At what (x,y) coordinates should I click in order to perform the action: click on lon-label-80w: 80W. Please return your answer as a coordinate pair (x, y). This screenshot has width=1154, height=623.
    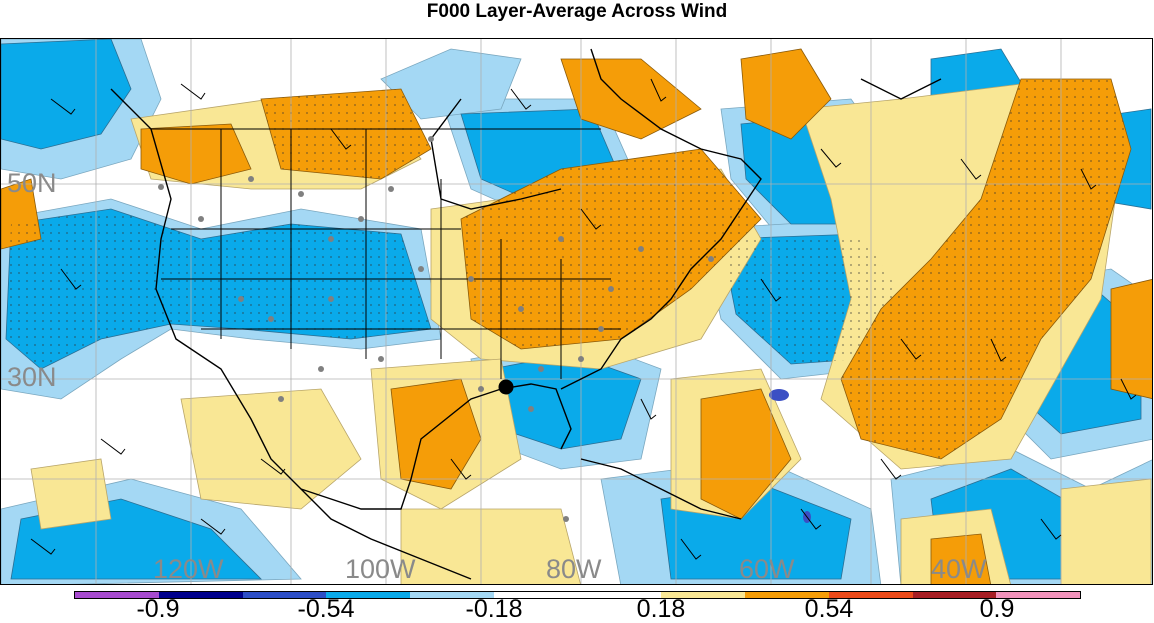
    Looking at the image, I should click on (574, 569).